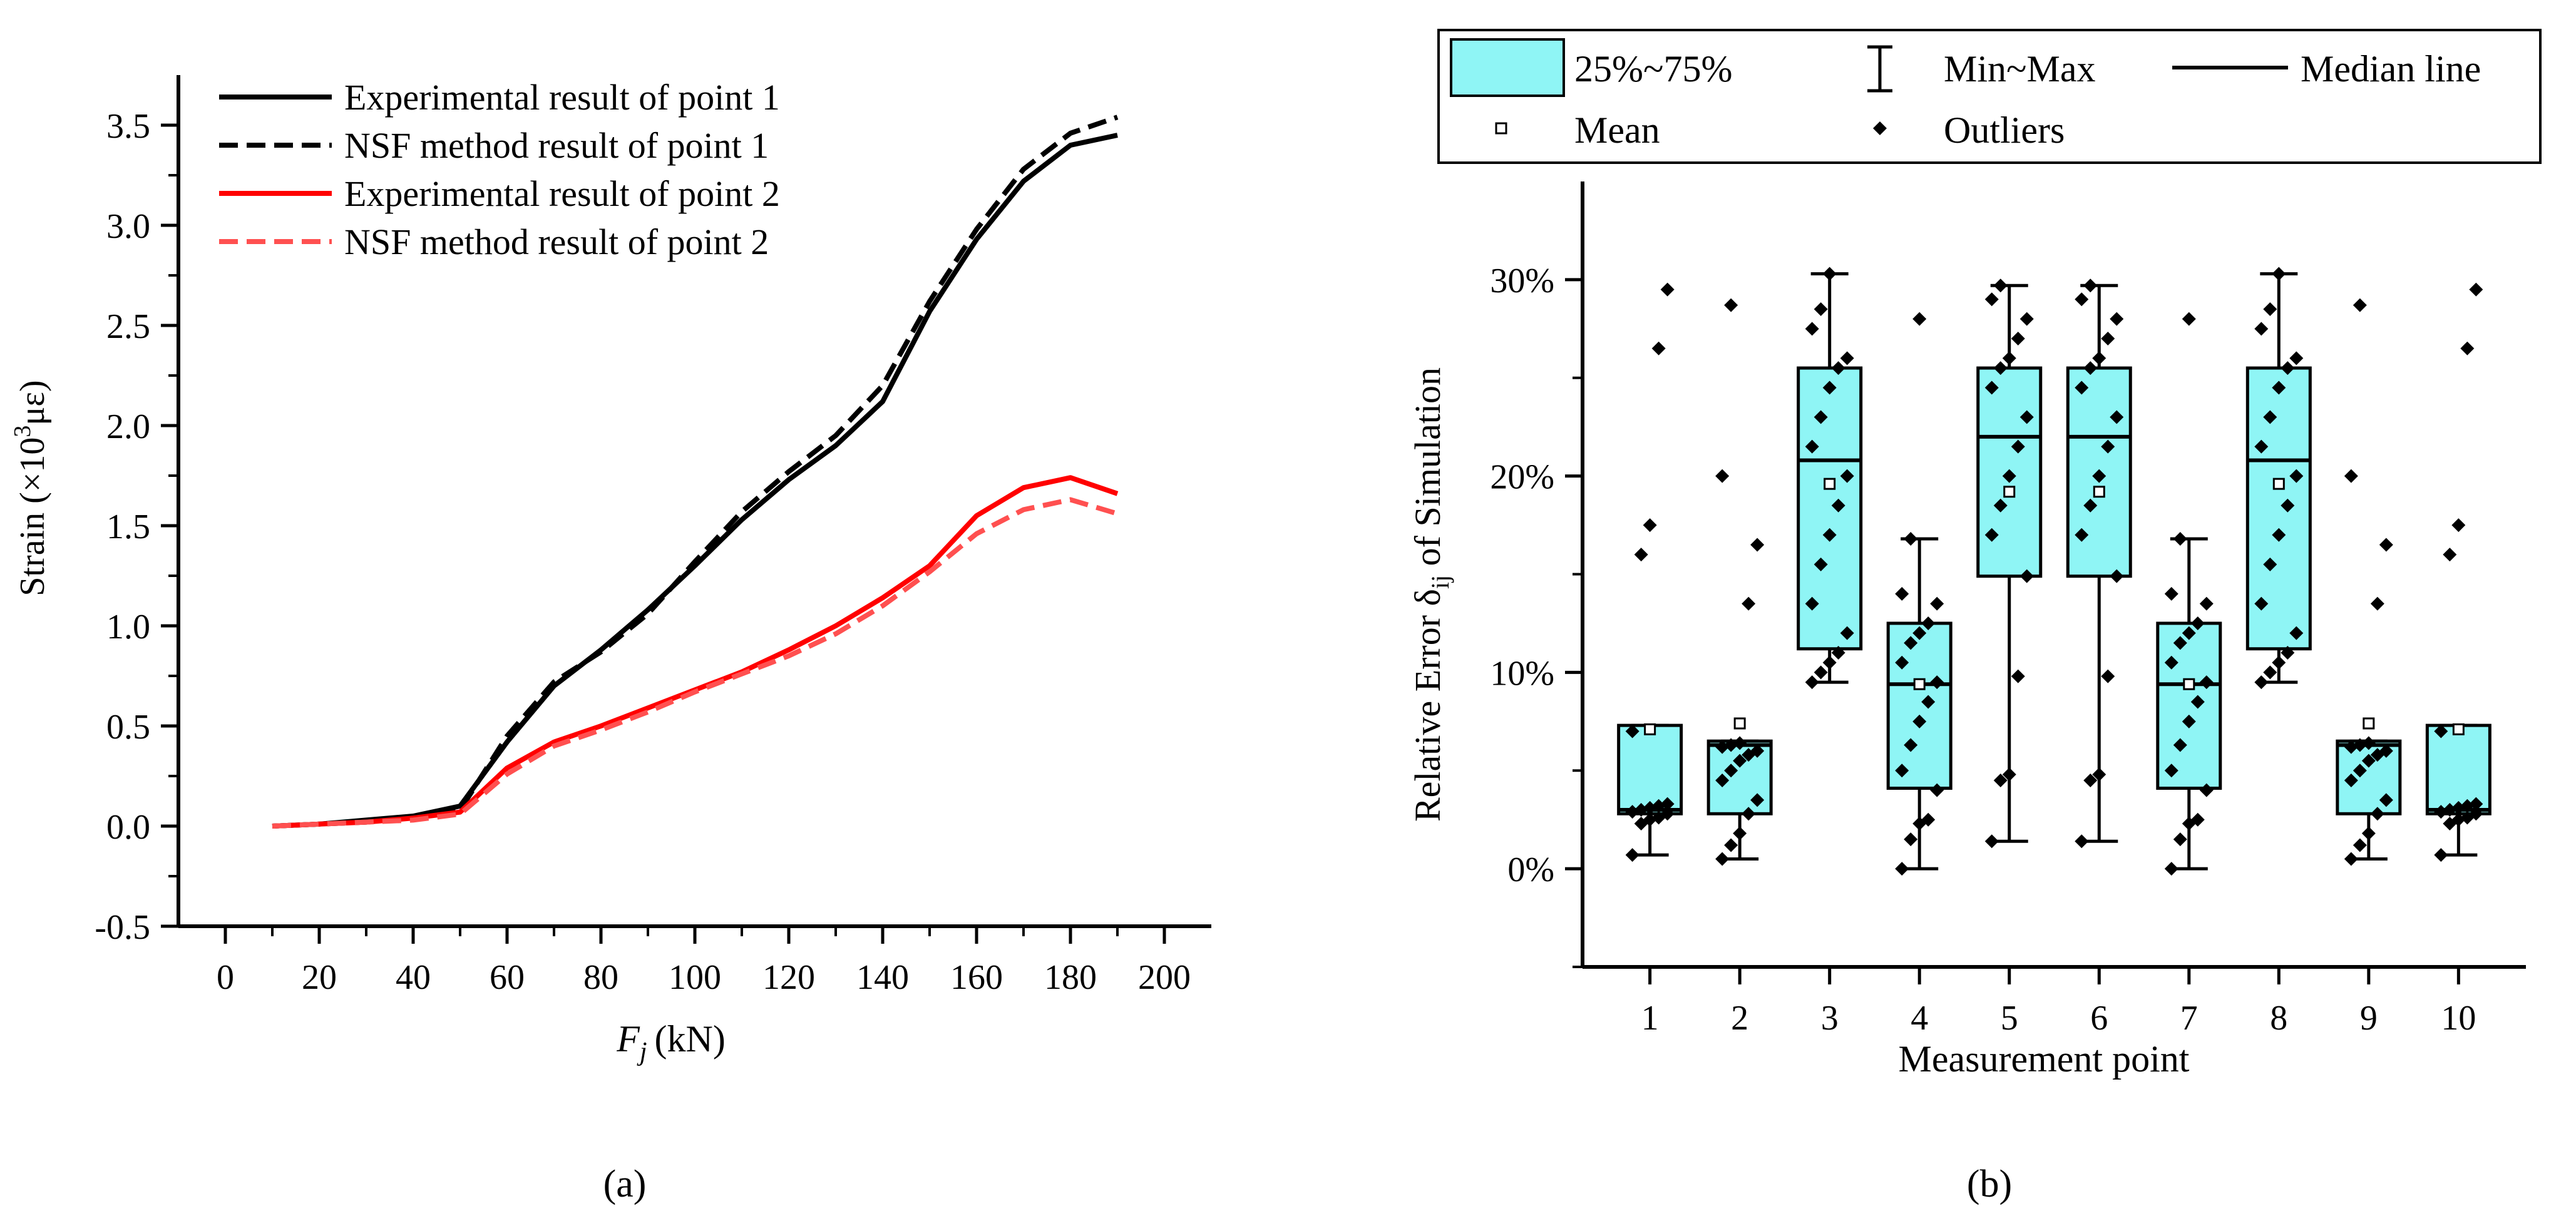 The height and width of the screenshot is (1221, 2576). What do you see at coordinates (507, 977) in the screenshot?
I see `x-tick-label: 60` at bounding box center [507, 977].